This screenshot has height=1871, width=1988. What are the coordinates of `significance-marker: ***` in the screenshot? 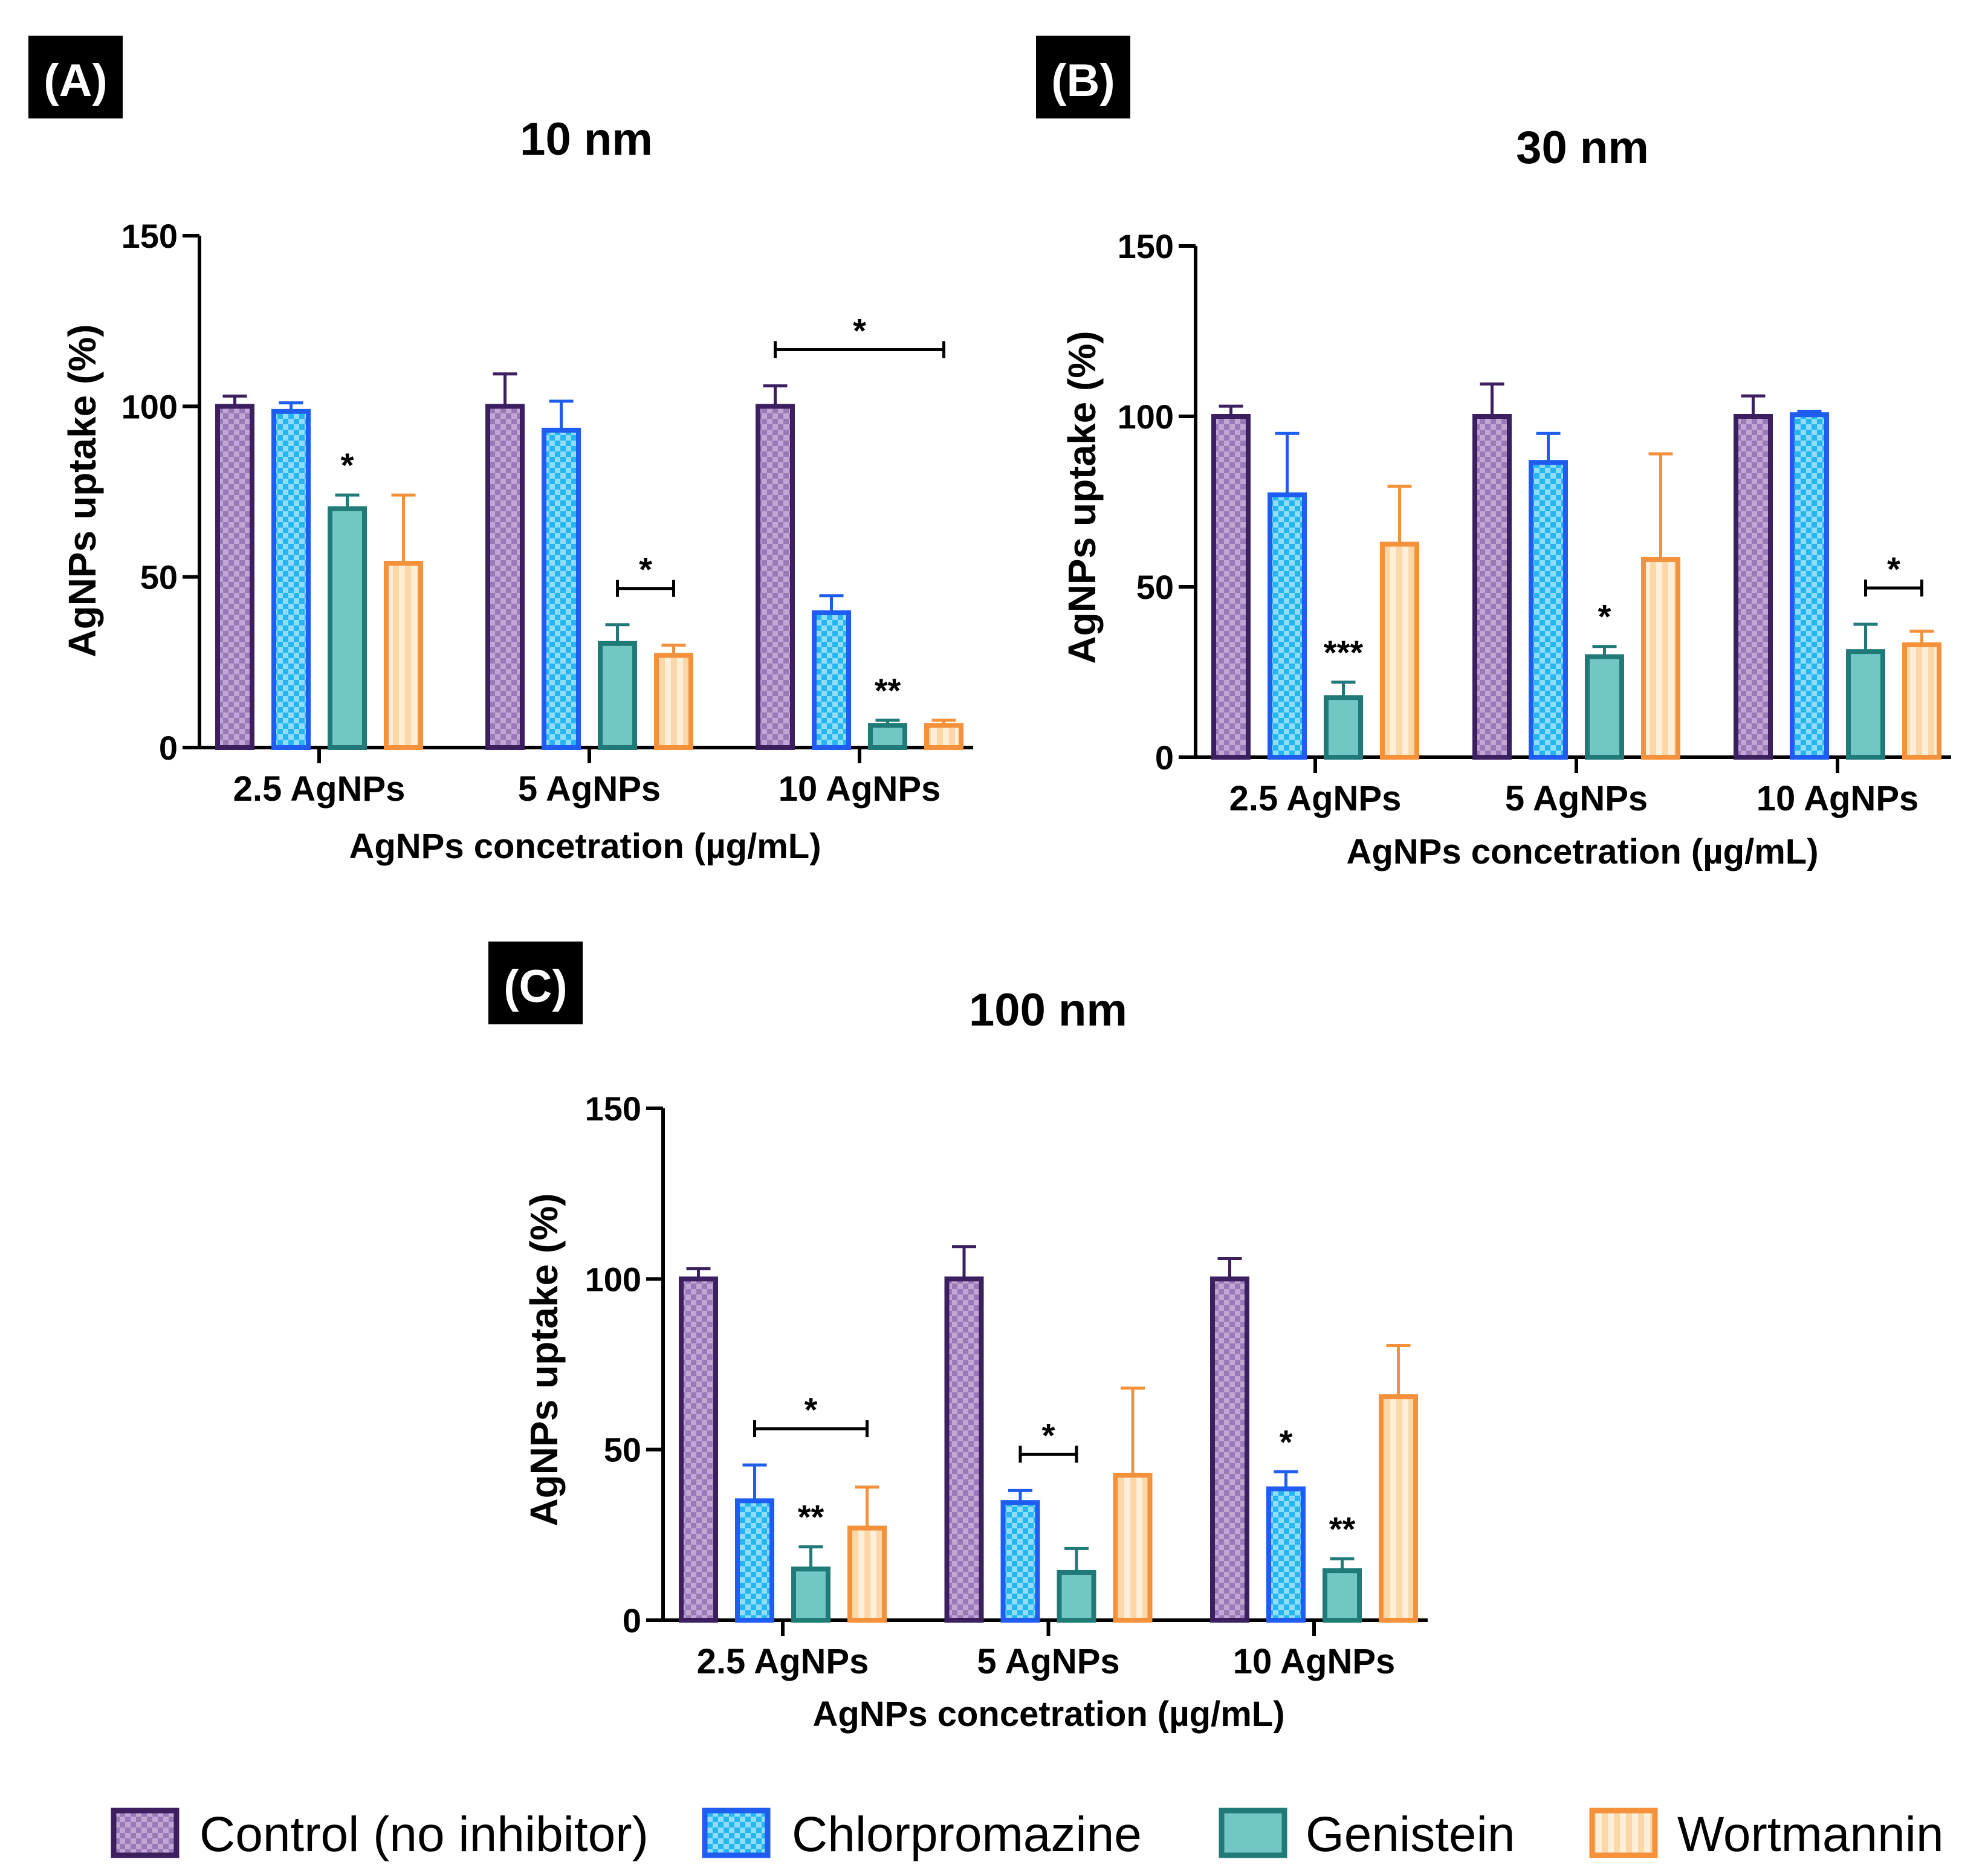 It's located at (1344, 652).